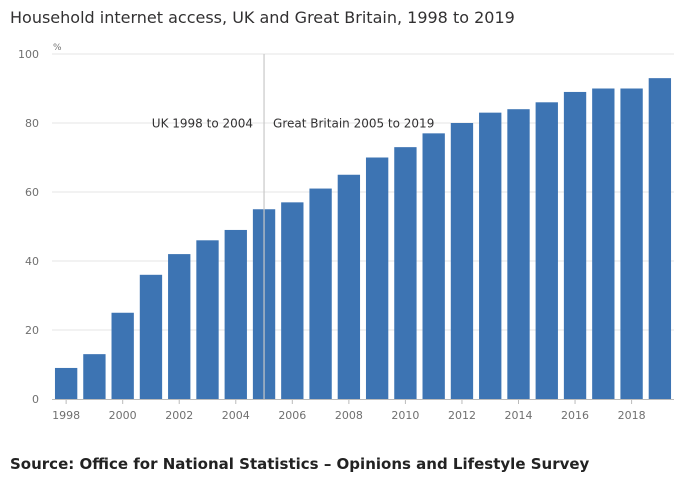 This screenshot has width=681, height=481. What do you see at coordinates (179, 326) in the screenshot?
I see `bar-2002` at bounding box center [179, 326].